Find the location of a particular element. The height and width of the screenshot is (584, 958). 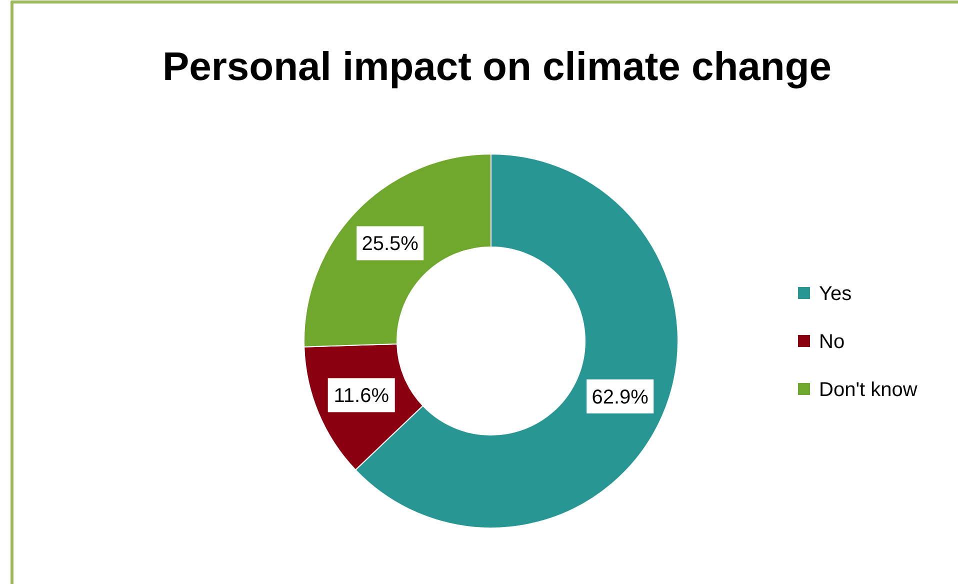

legend-label: Yes is located at coordinates (835, 294).